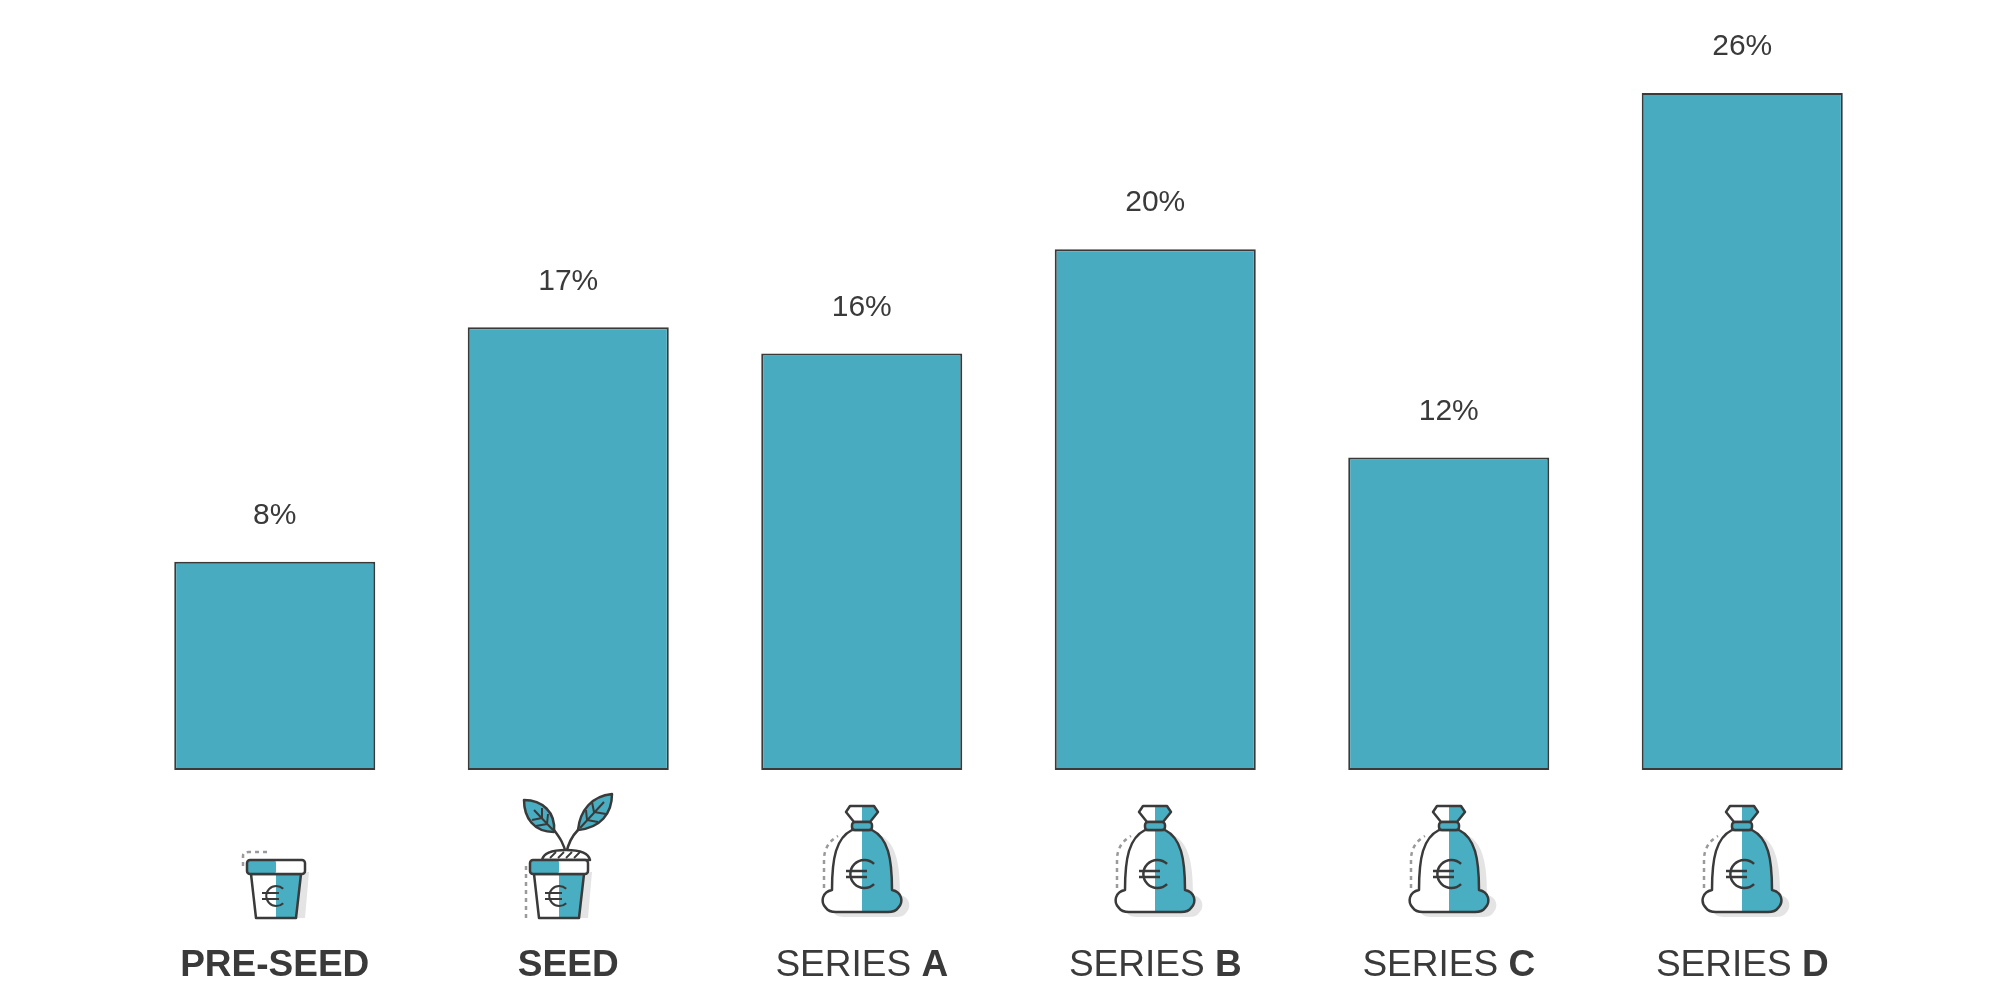 Image resolution: width=2000 pixels, height=1000 pixels. Describe the element at coordinates (1155, 963) in the screenshot. I see `x-tick-label: SERIES B` at that location.